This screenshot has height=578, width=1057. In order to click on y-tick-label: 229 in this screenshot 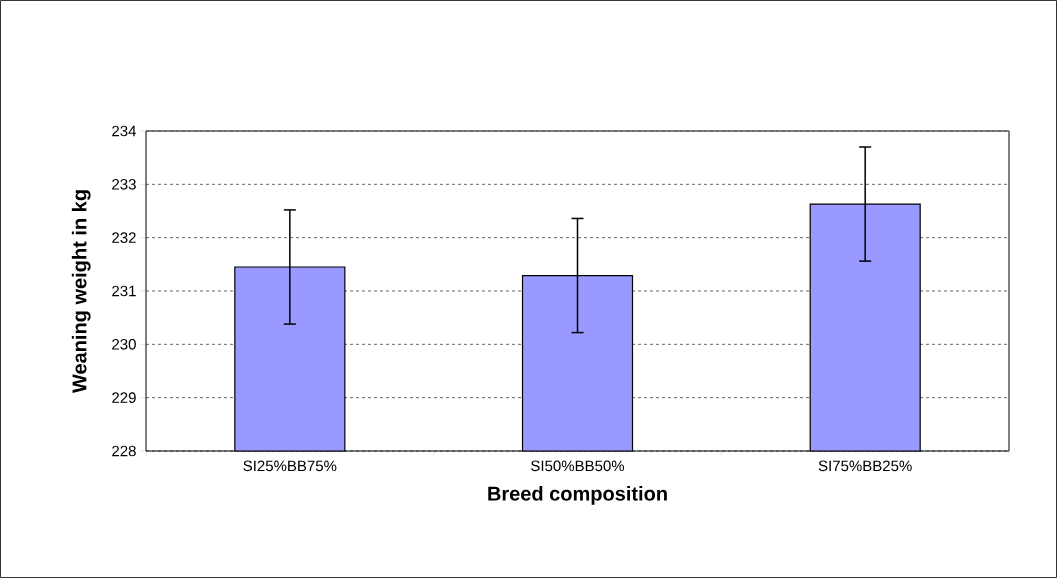, I will do `click(124, 397)`.